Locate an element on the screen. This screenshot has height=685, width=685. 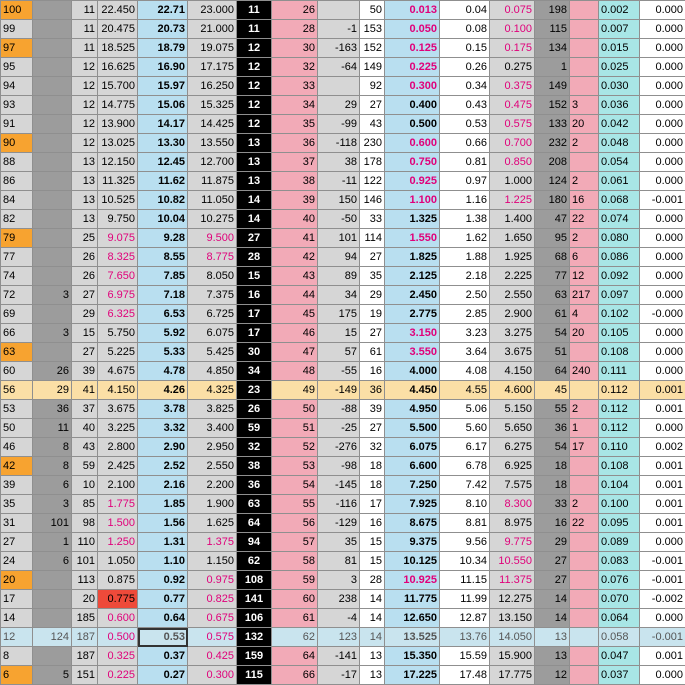
last-size-cell: 16 is located at coordinates (254, 295).